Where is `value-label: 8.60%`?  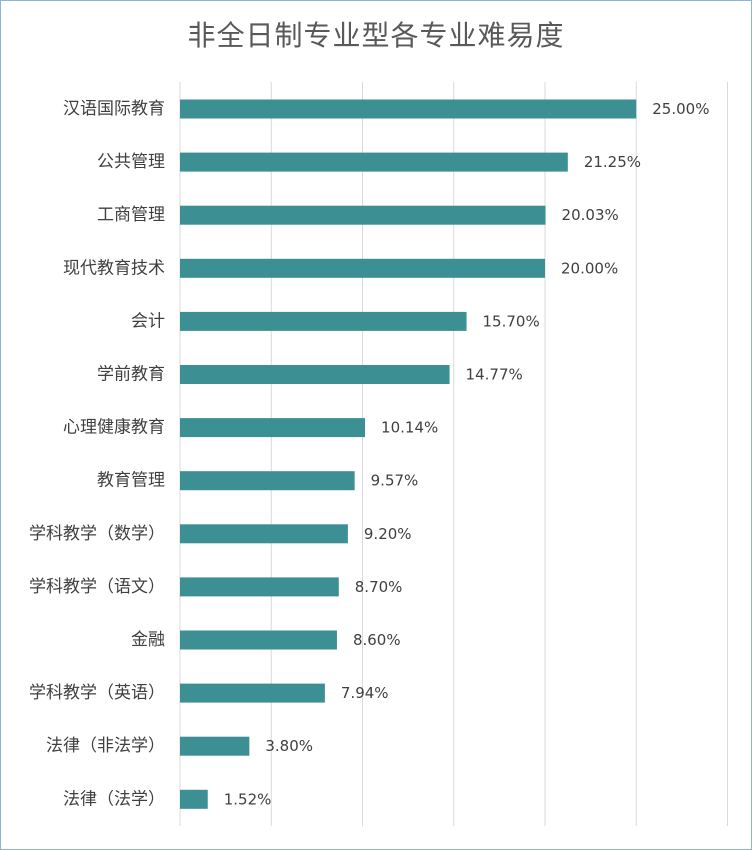
value-label: 8.60% is located at coordinates (377, 640).